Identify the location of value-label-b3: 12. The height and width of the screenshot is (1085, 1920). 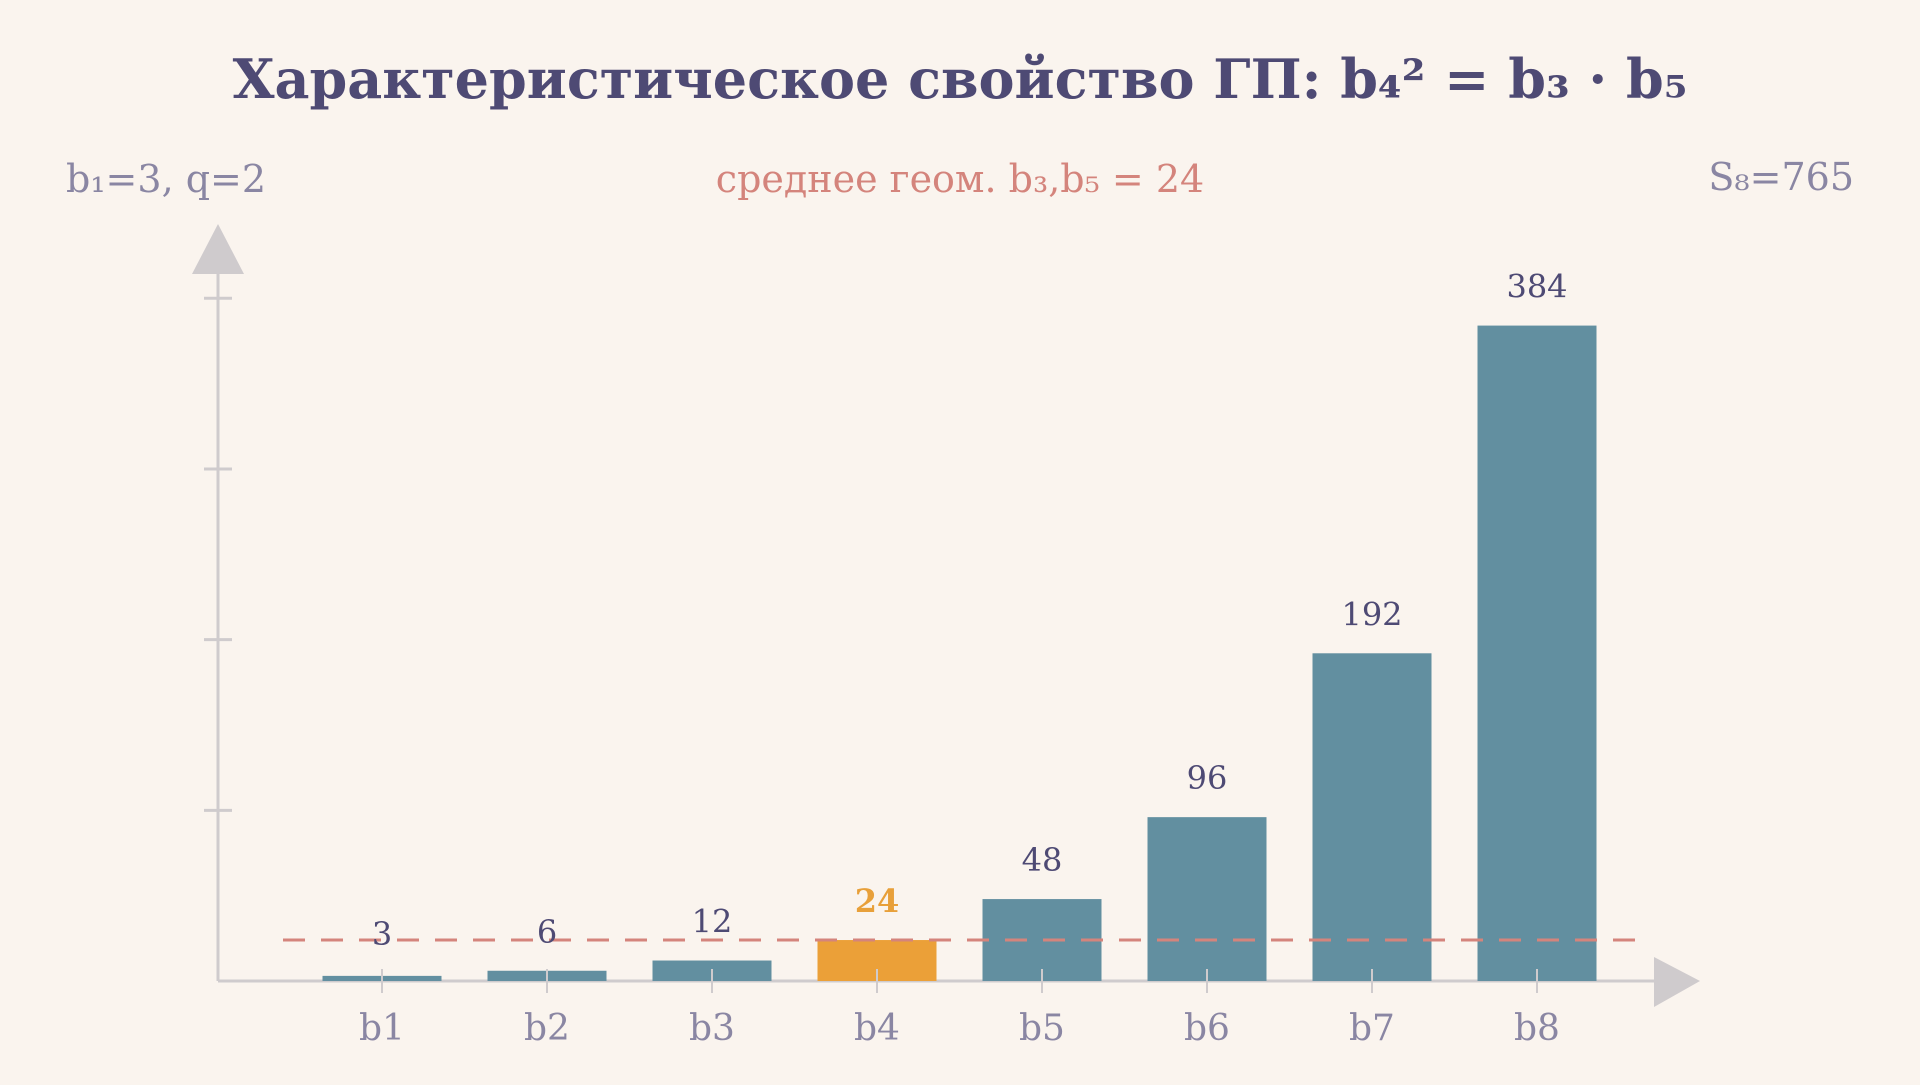
(712, 922).